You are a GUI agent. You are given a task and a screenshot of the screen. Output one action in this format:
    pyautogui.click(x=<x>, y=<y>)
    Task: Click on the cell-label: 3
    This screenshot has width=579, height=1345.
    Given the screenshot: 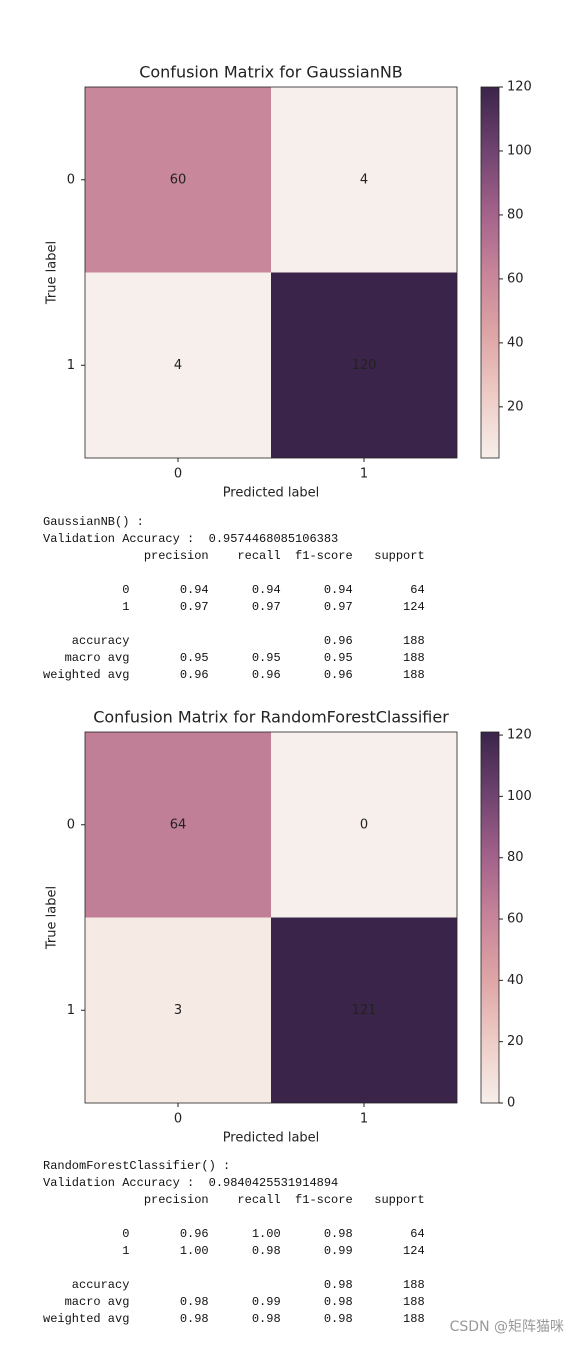 What is the action you would take?
    pyautogui.click(x=178, y=1010)
    